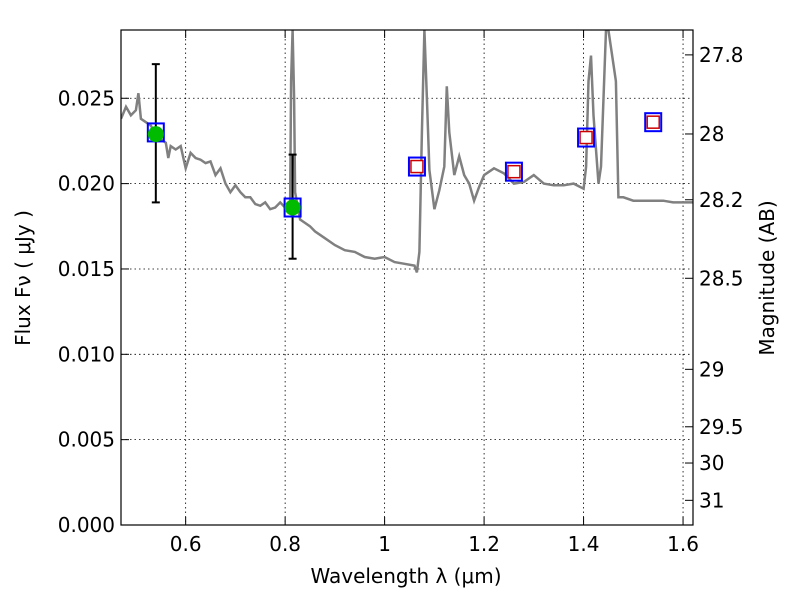  Describe the element at coordinates (711, 463) in the screenshot. I see `mag-tick-label: 30` at that location.